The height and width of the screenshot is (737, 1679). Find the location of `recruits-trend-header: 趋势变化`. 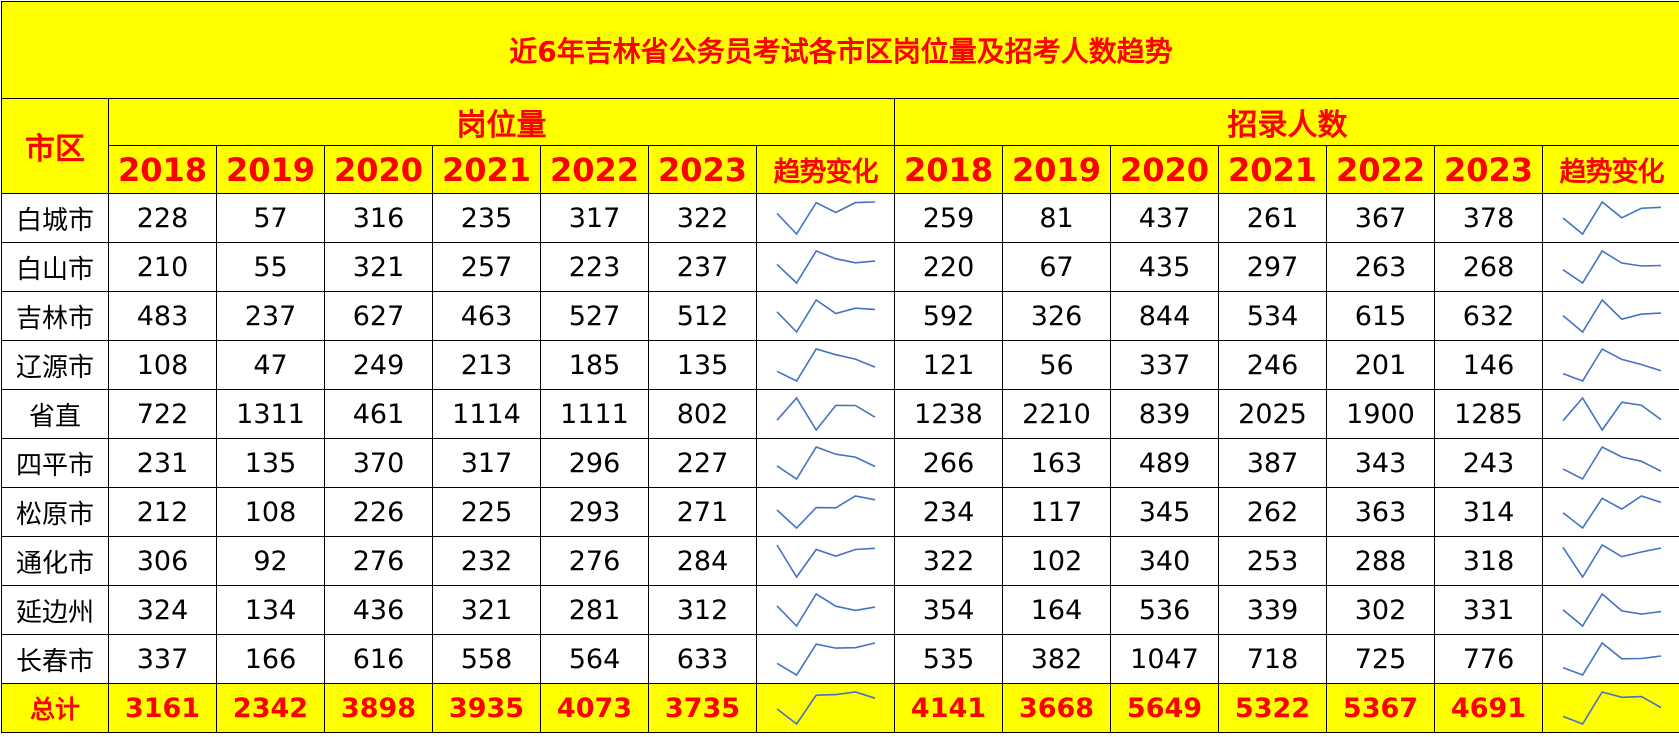

recruits-trend-header: 趋势变化 is located at coordinates (1611, 170).